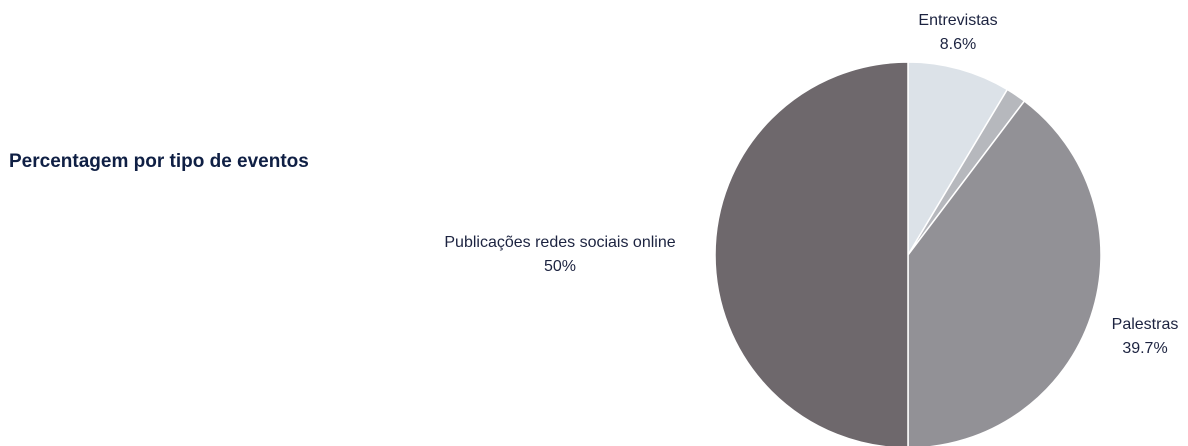 The width and height of the screenshot is (1188, 446). Describe the element at coordinates (559, 242) in the screenshot. I see `slice-label-3: Publicações redes sociais online` at that location.